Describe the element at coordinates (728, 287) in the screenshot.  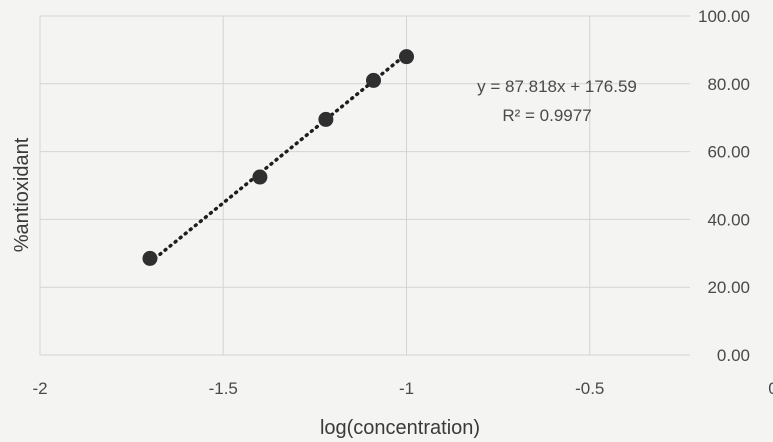
I see `y-tick-label: 20.00` at that location.